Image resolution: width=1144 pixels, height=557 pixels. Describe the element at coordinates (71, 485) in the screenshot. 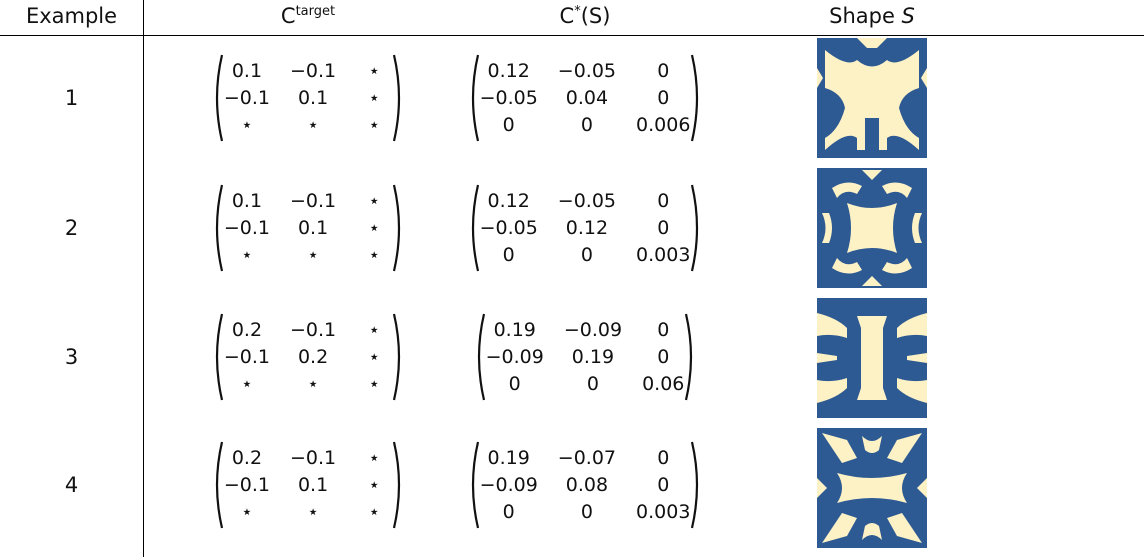

I see `example-number: 4` at that location.